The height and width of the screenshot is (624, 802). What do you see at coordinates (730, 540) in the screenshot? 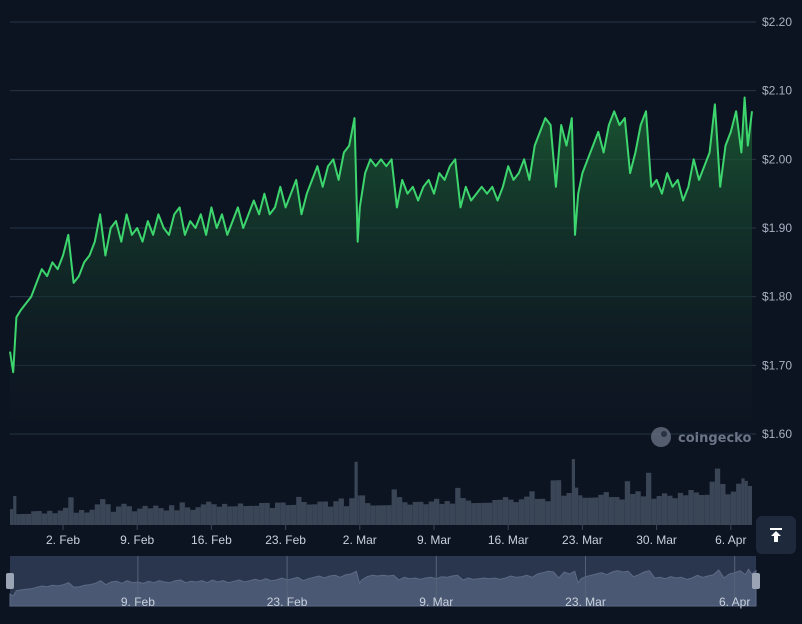
I see `x-tick-label: 6. Apr` at bounding box center [730, 540].